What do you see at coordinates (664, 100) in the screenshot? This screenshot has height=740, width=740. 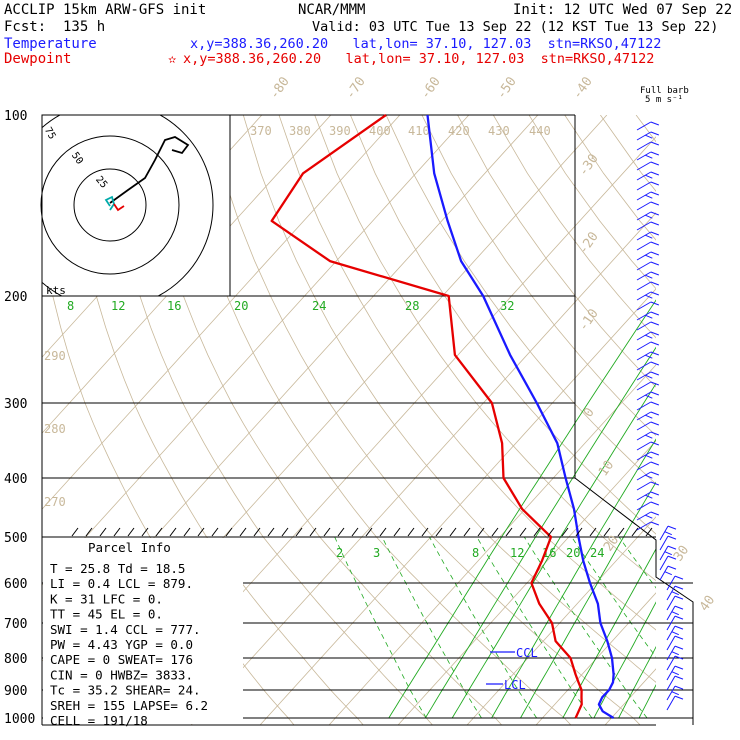 I see `barb-legend-line2: 5 m s⁻¹` at bounding box center [664, 100].